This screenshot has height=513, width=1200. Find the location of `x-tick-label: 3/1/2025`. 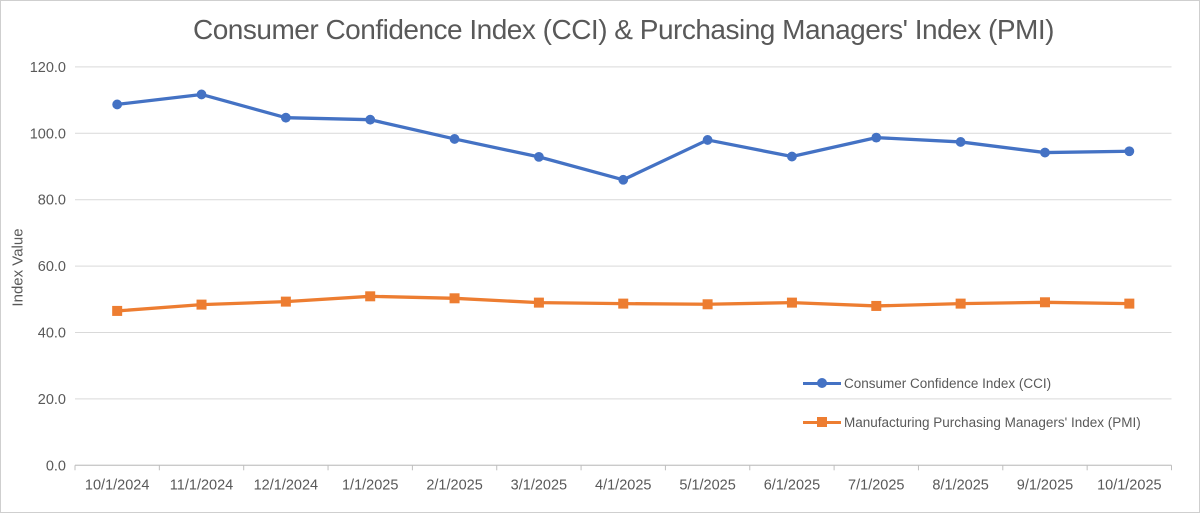

x-tick-label: 3/1/2025 is located at coordinates (539, 485).